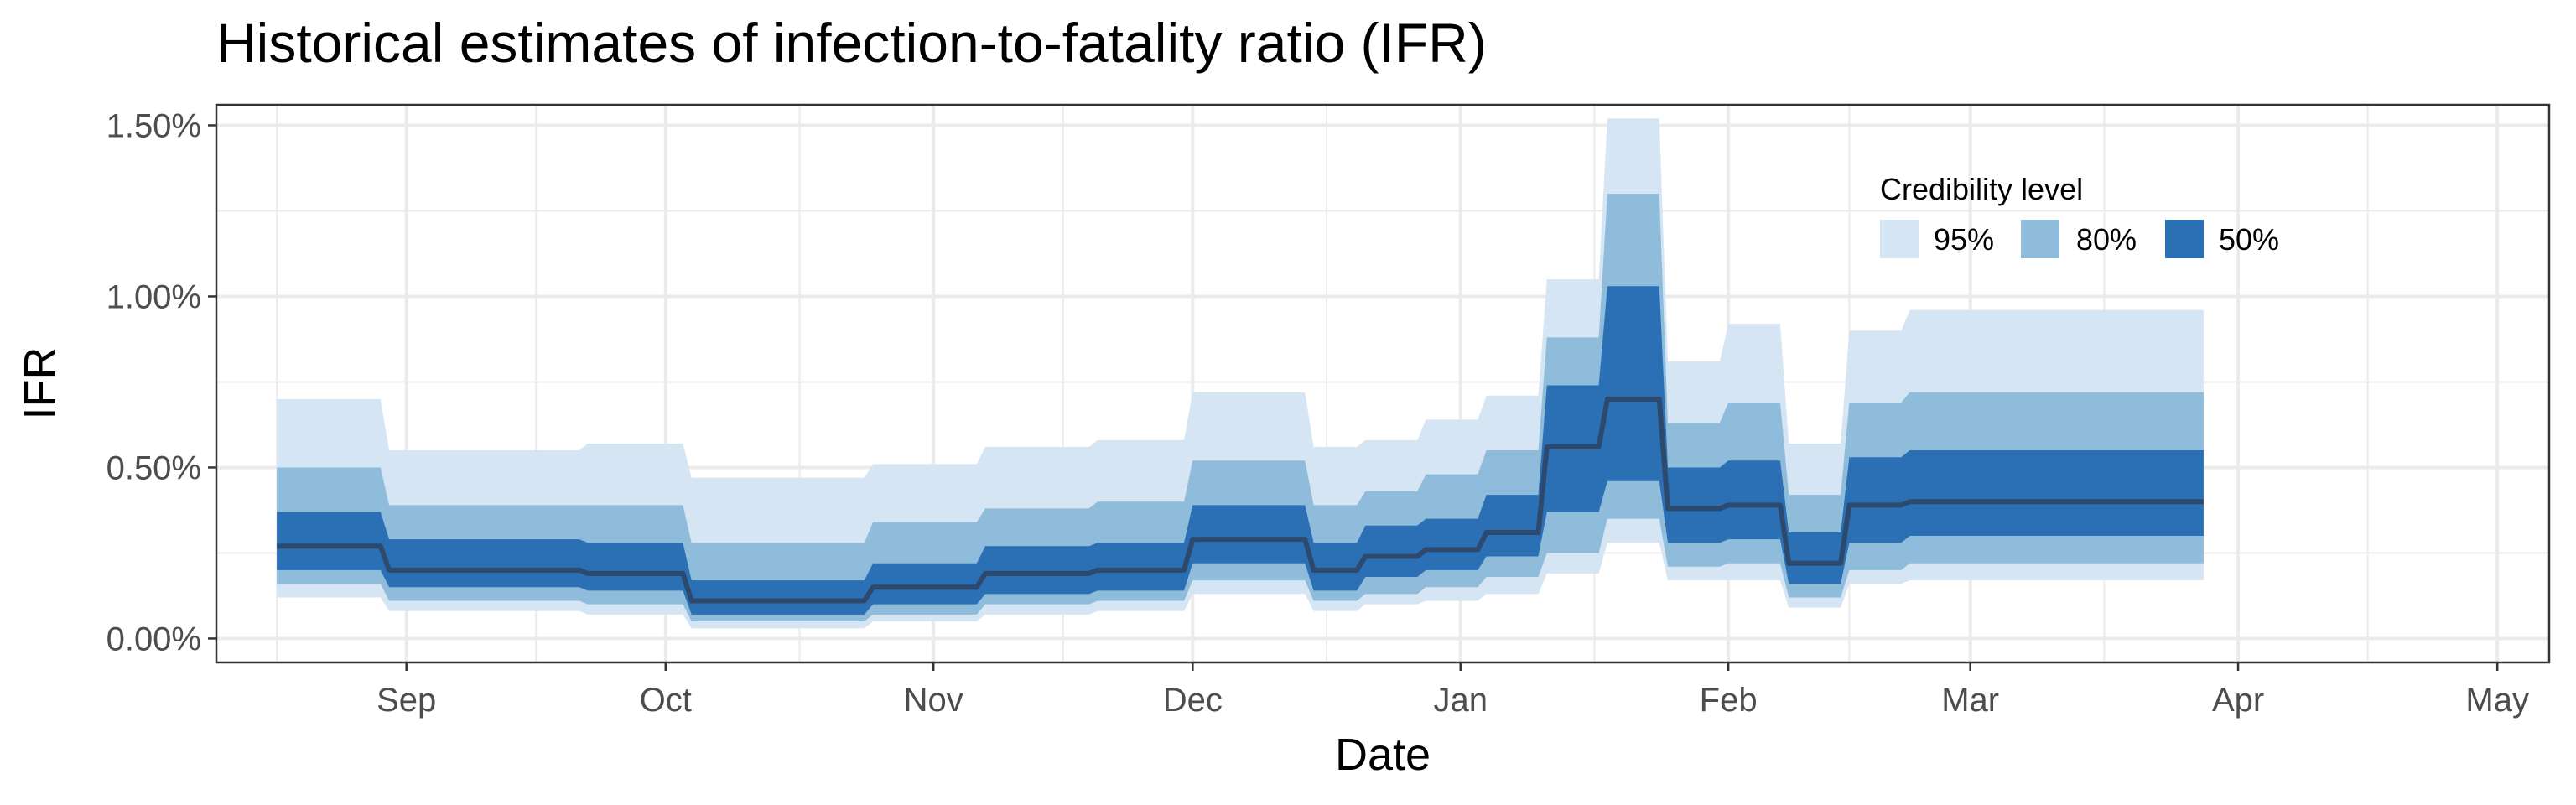 This screenshot has height=805, width=2576. Describe the element at coordinates (153, 125) in the screenshot. I see `y-tick-label: 1.50%` at that location.